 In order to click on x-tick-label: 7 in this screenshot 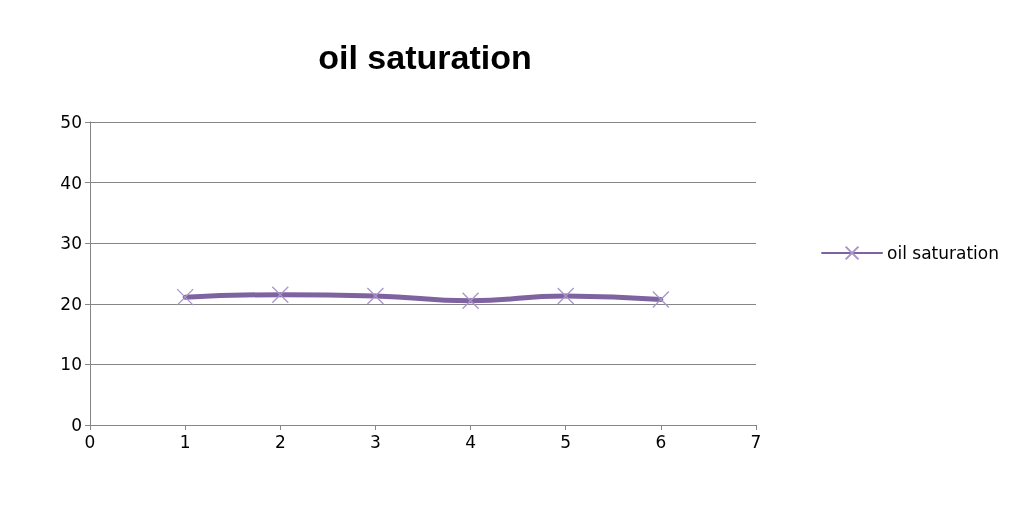, I will do `click(756, 441)`.